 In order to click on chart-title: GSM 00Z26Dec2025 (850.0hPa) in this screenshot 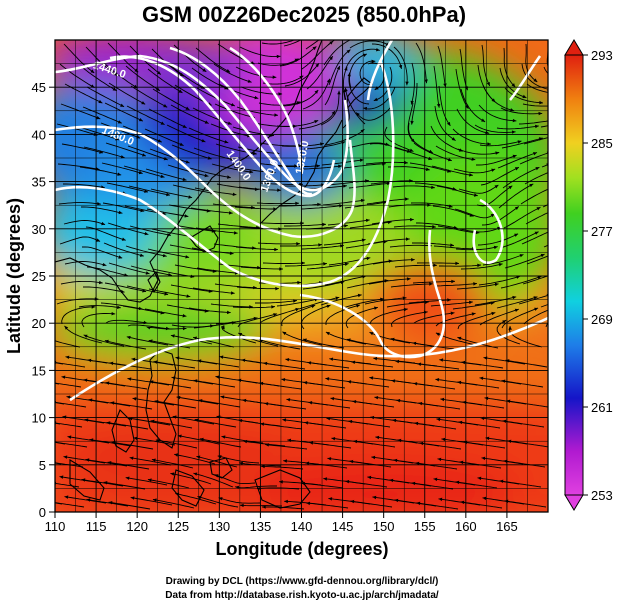, I will do `click(304, 14)`.